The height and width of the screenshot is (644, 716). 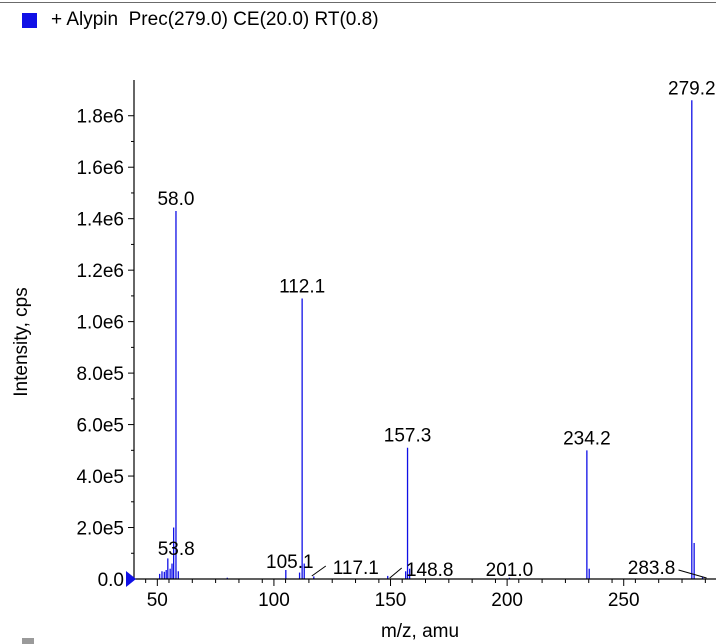 I want to click on peak-label: 157.3, so click(x=408, y=436).